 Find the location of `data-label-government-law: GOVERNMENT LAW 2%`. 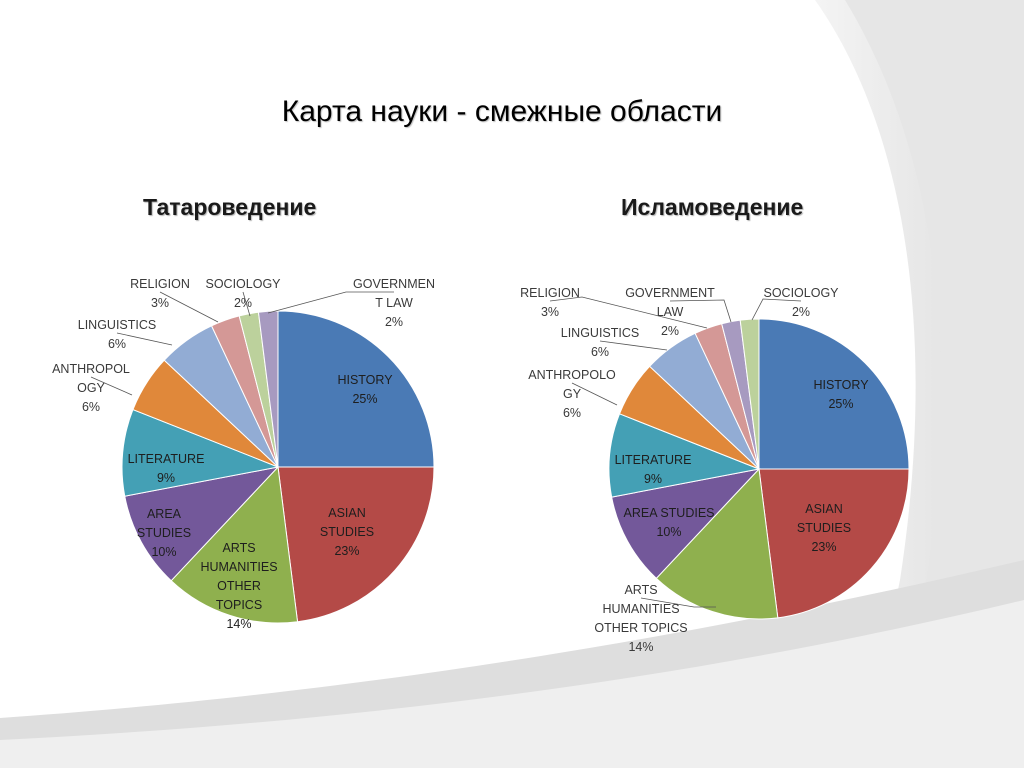

data-label-government-law: GOVERNMENT LAW 2% is located at coordinates (670, 312).